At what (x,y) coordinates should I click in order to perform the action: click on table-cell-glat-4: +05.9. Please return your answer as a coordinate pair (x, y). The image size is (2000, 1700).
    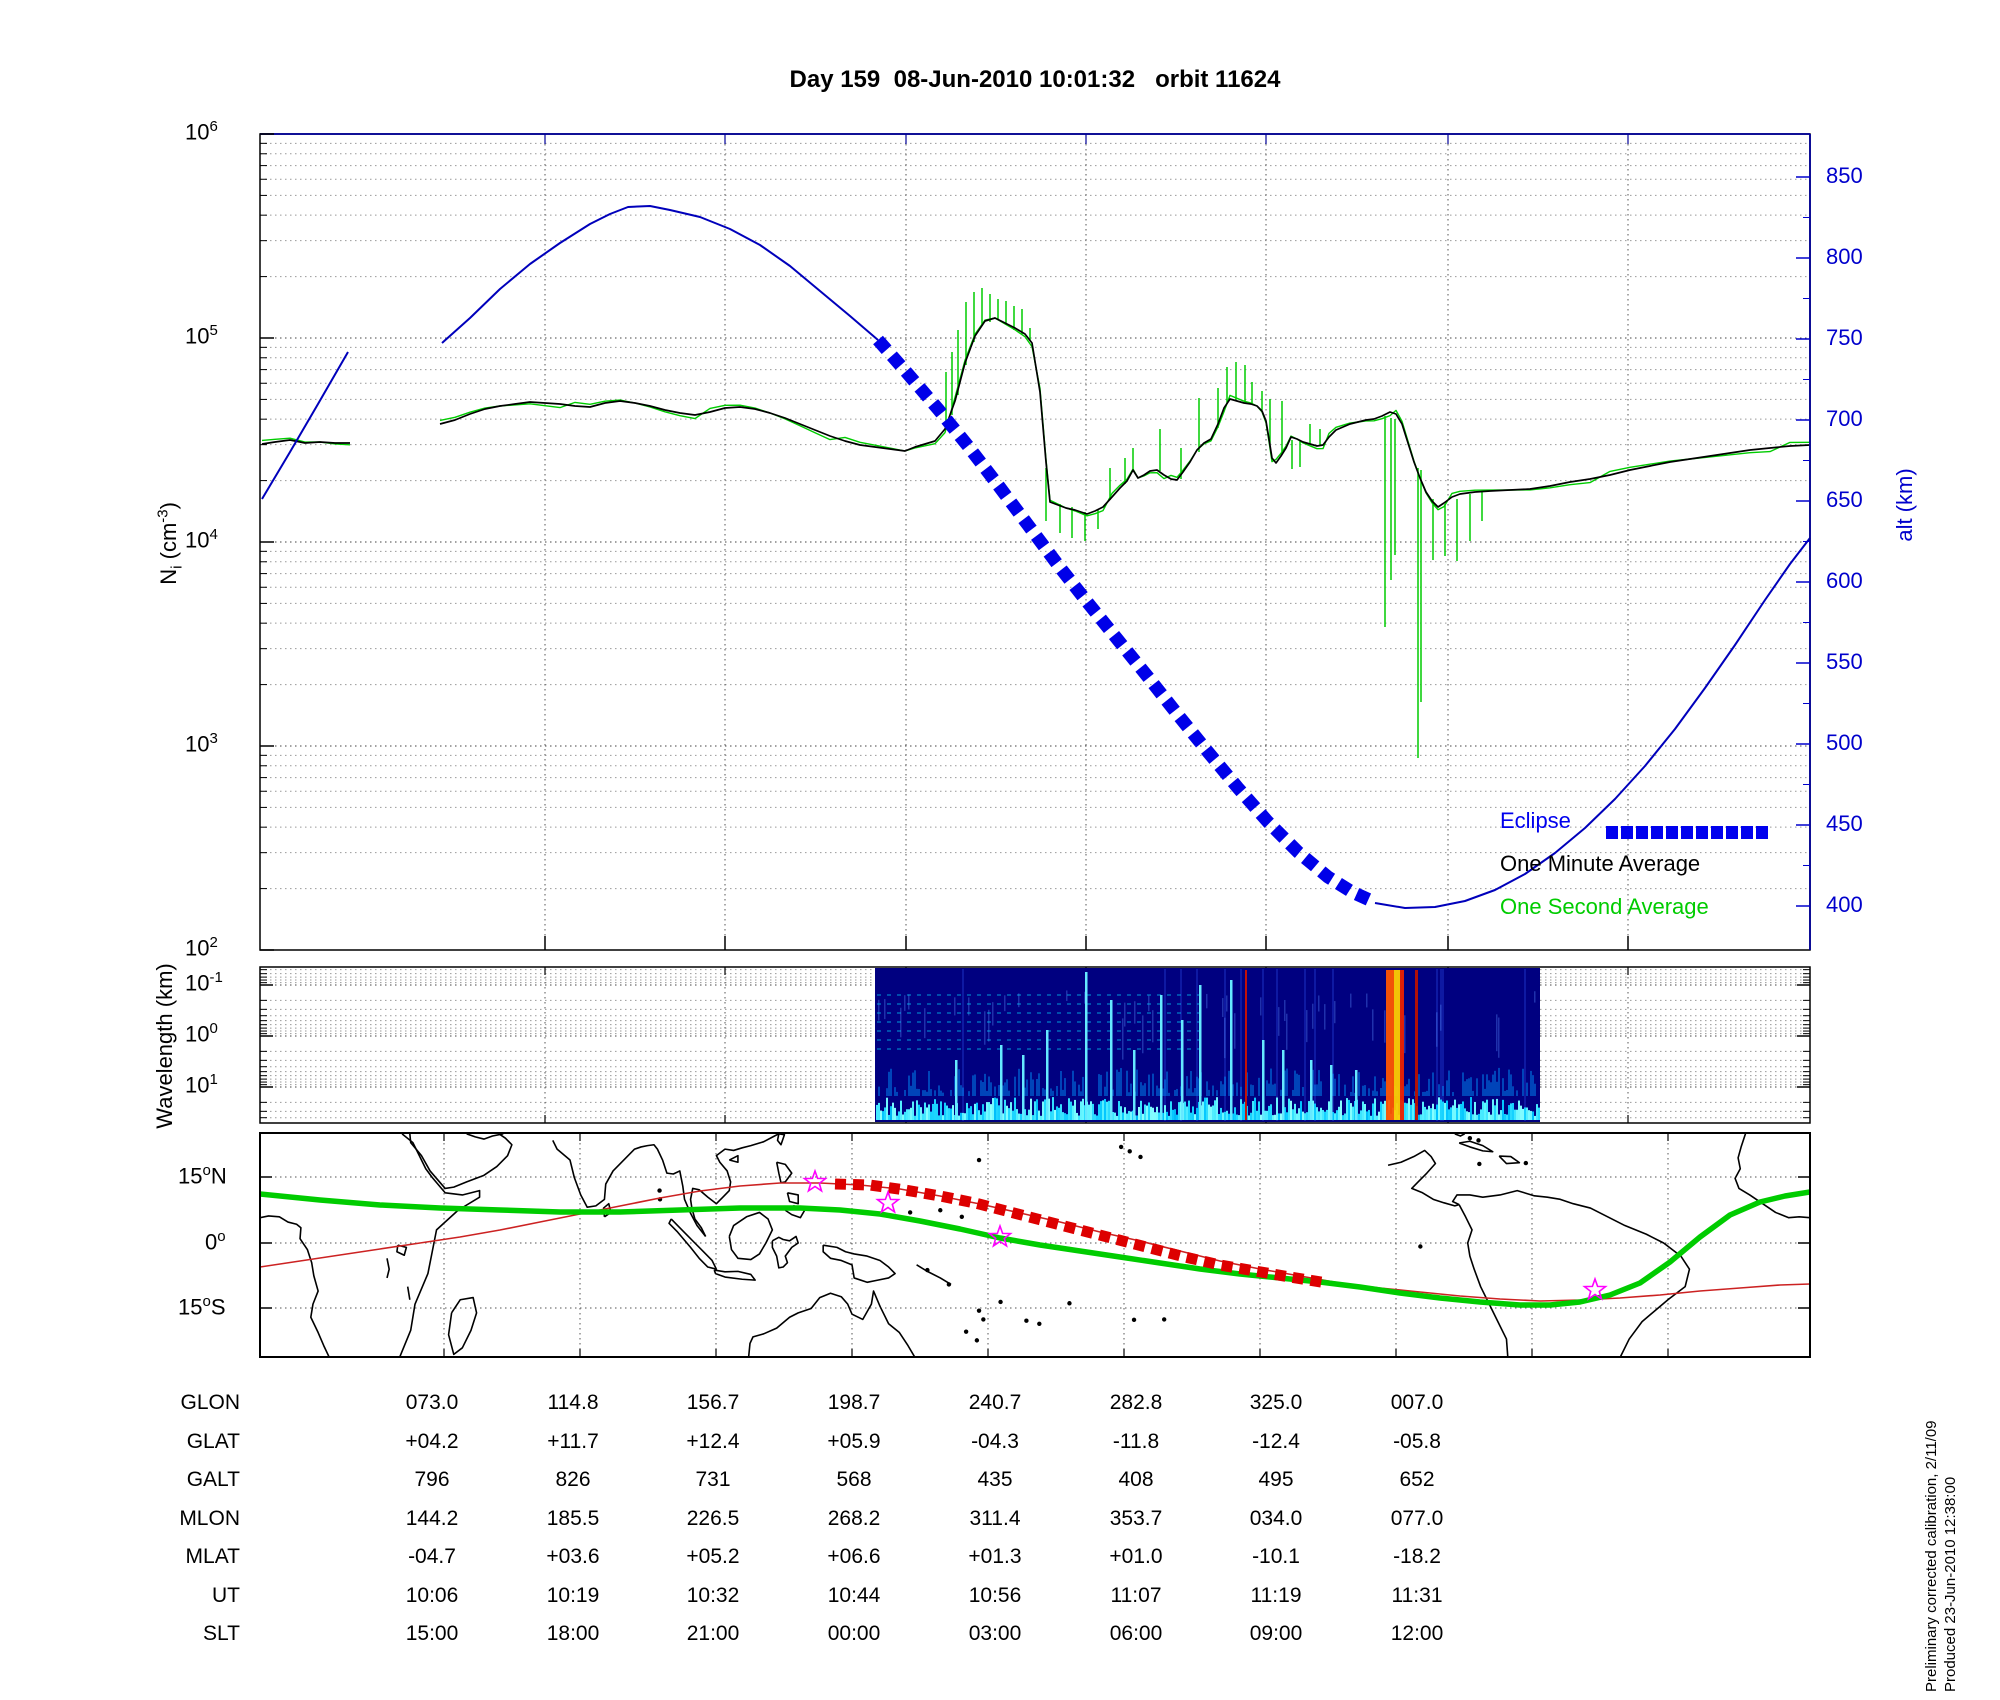
    Looking at the image, I should click on (854, 1441).